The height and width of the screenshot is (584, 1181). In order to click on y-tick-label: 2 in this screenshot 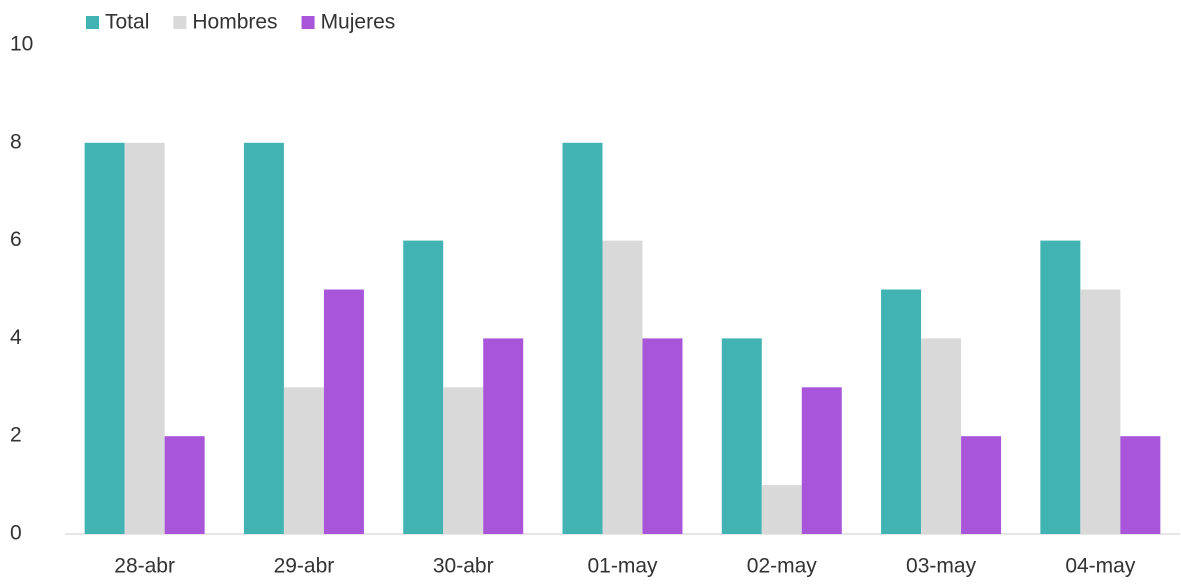, I will do `click(16, 435)`.